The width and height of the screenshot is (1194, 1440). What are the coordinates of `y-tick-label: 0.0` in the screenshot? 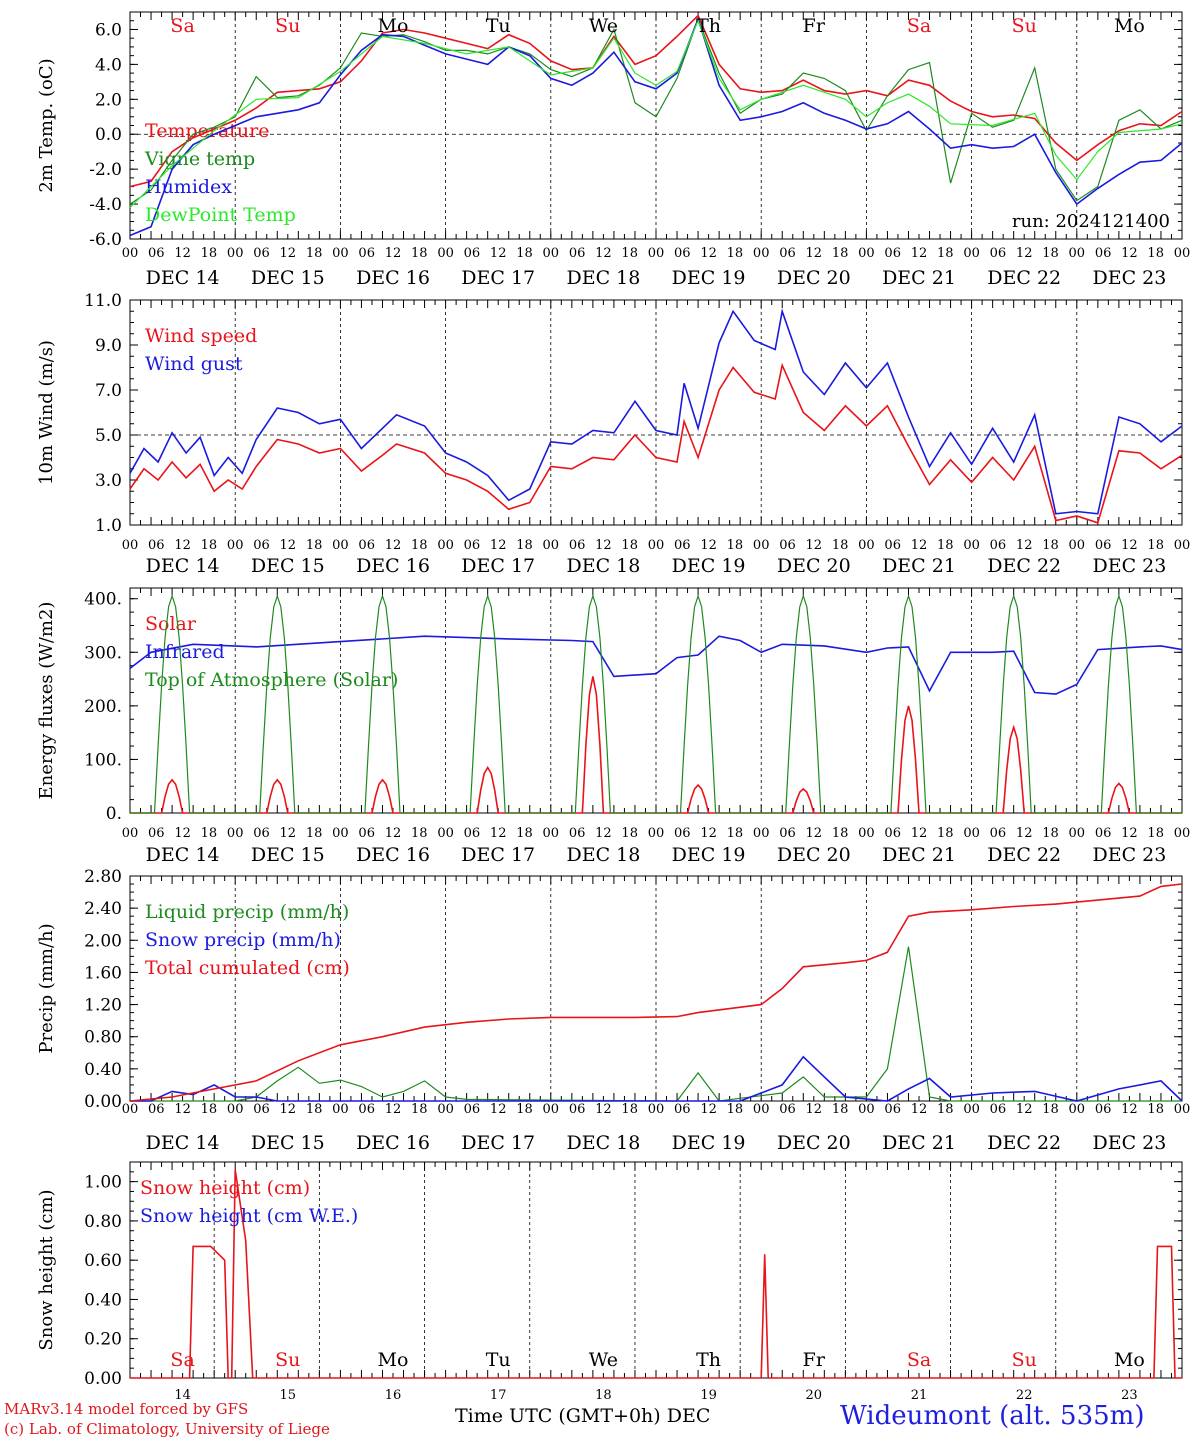 It's located at (108, 135).